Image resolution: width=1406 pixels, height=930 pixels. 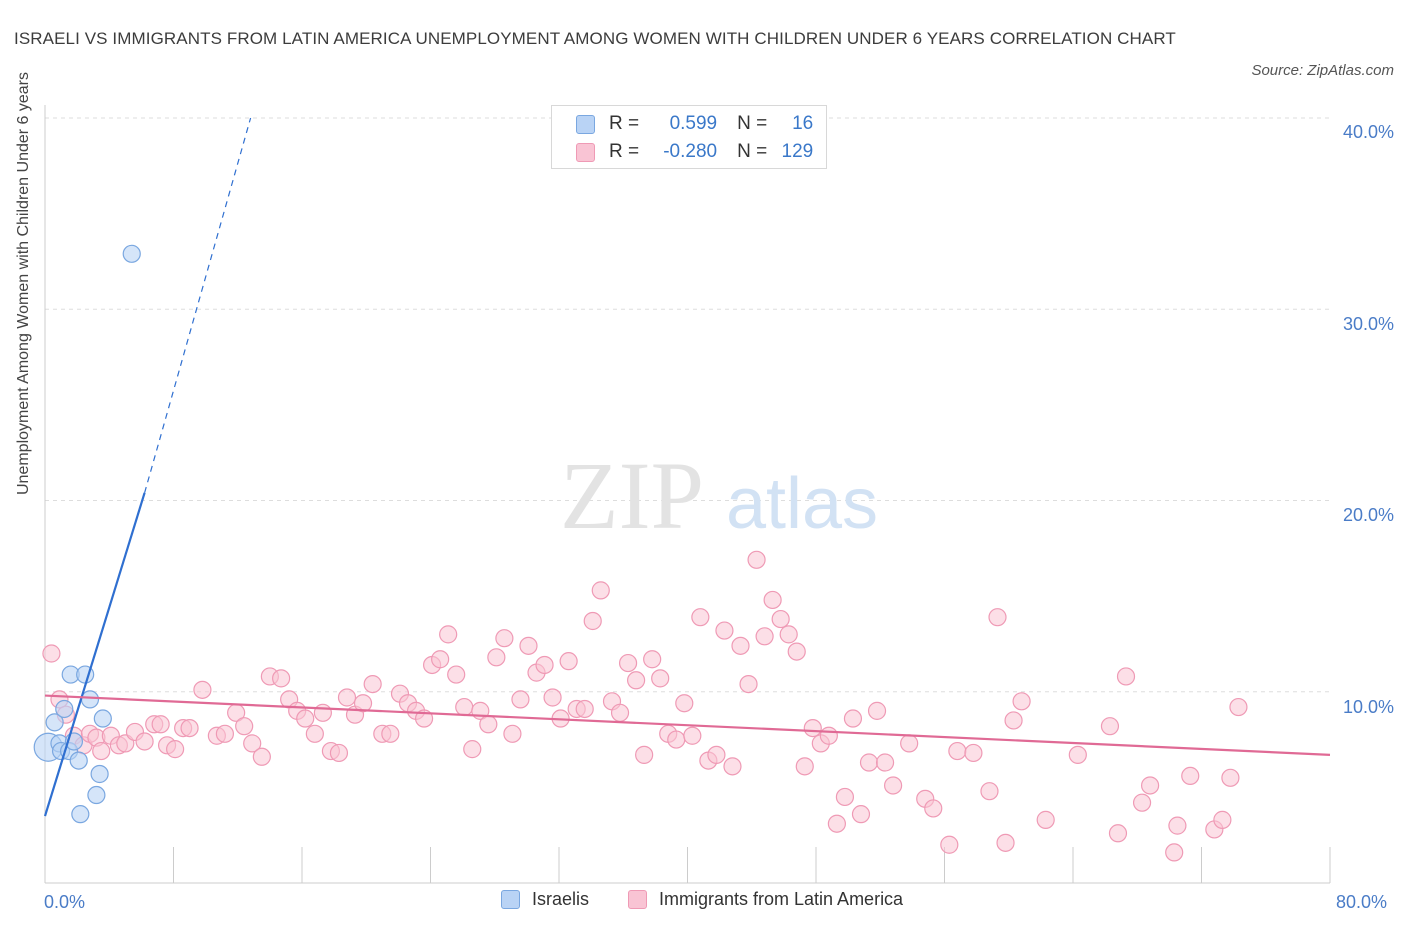 What do you see at coordinates (94, 654) in the screenshot?
I see `trend-line-israelis` at bounding box center [94, 654].